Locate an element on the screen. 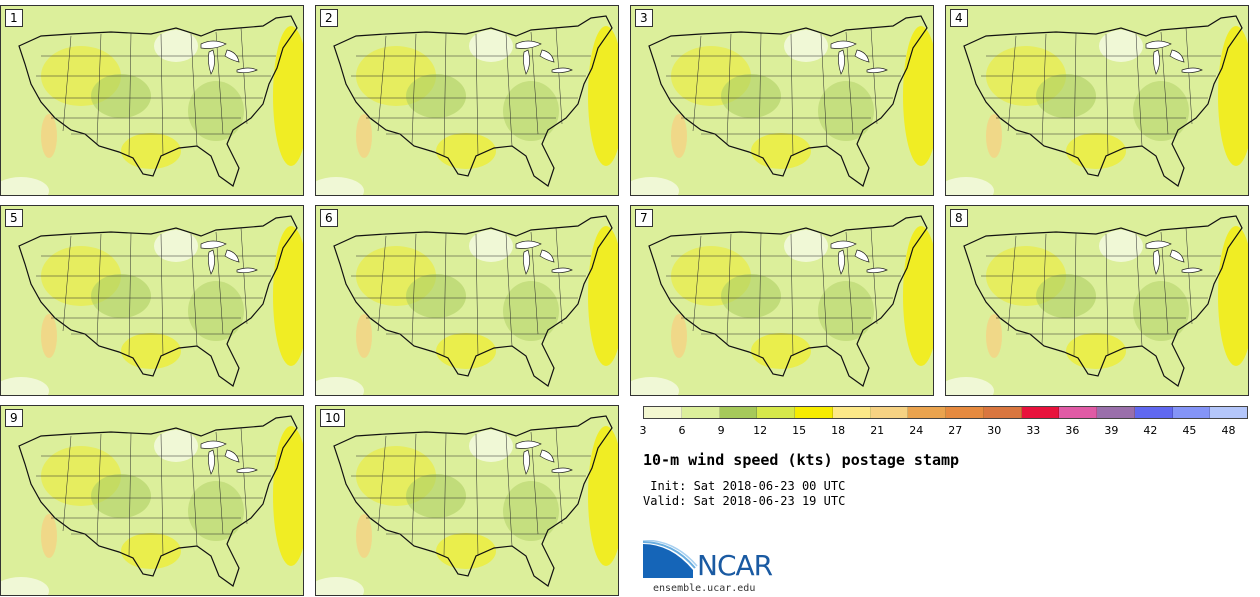  map-panel: 6 is located at coordinates (467, 300).